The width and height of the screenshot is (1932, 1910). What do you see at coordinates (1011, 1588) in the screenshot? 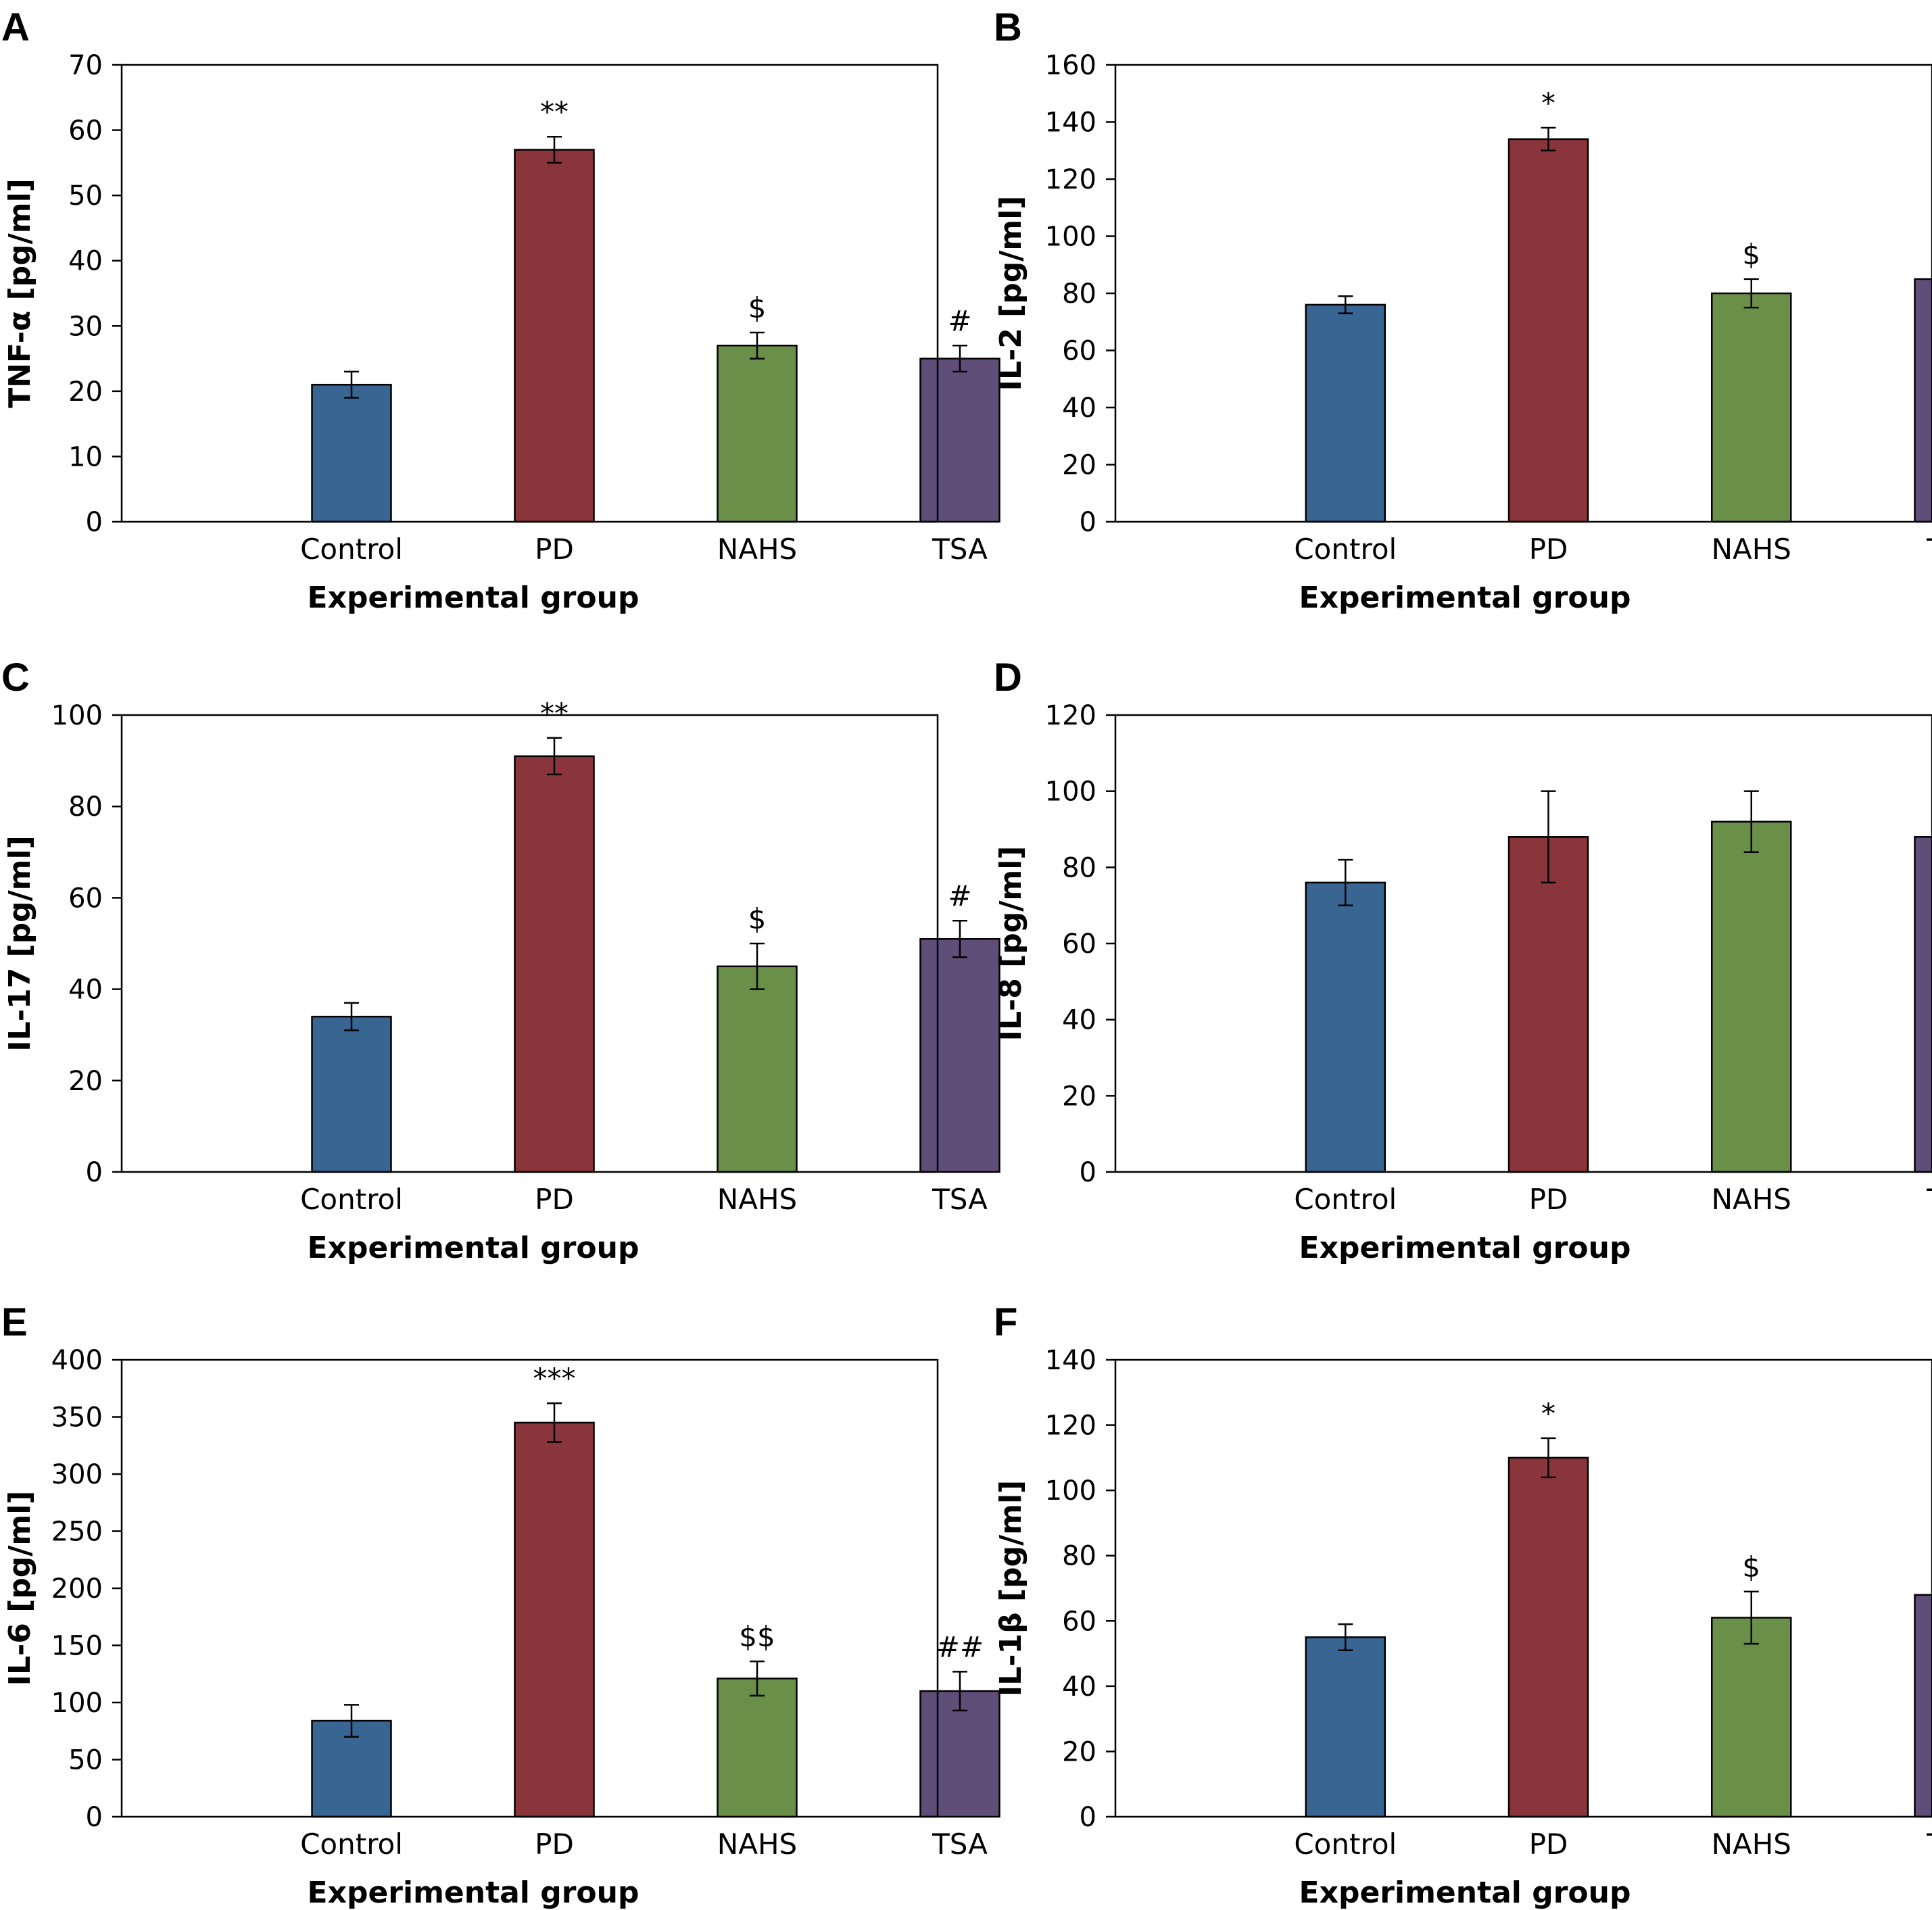
I see `y-axis-title: IL-1β [pg/ml]` at bounding box center [1011, 1588].